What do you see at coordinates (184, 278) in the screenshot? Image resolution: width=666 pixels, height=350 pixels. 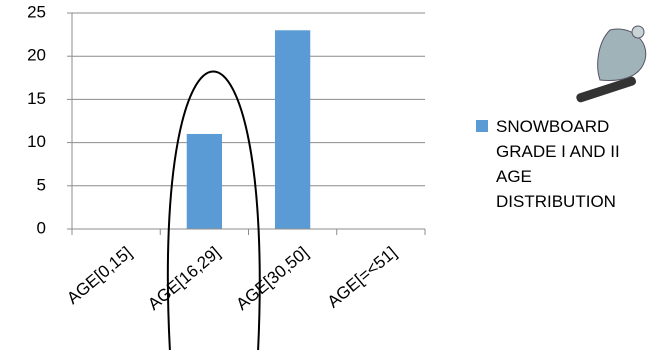 I see `x-tick-label: AGE[16,29]` at bounding box center [184, 278].